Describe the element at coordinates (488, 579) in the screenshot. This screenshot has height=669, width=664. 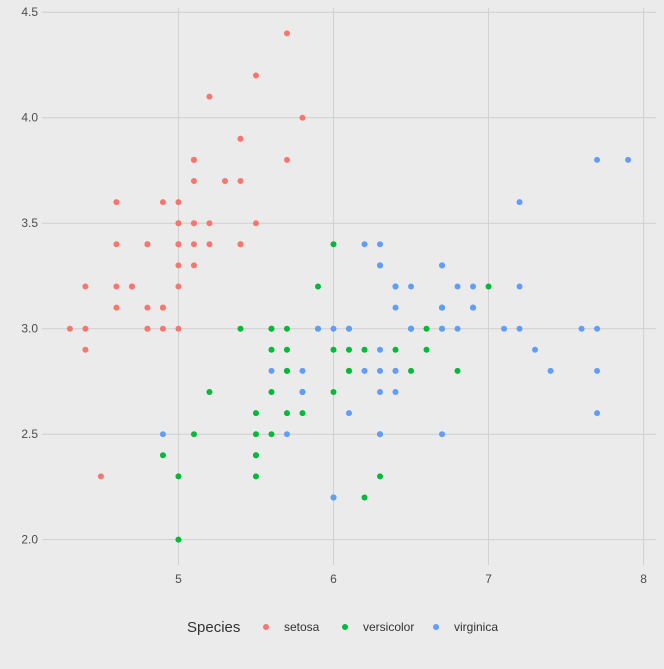
I see `x-tick-label: 7` at that location.